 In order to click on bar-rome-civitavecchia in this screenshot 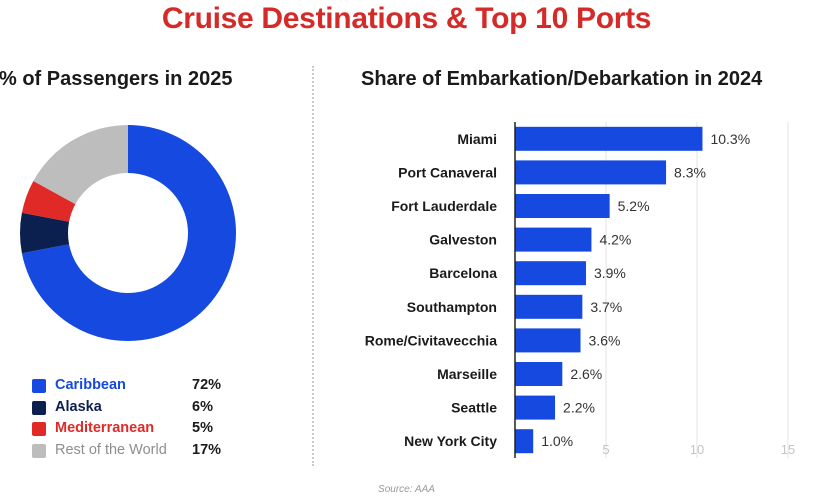, I will do `click(548, 340)`.